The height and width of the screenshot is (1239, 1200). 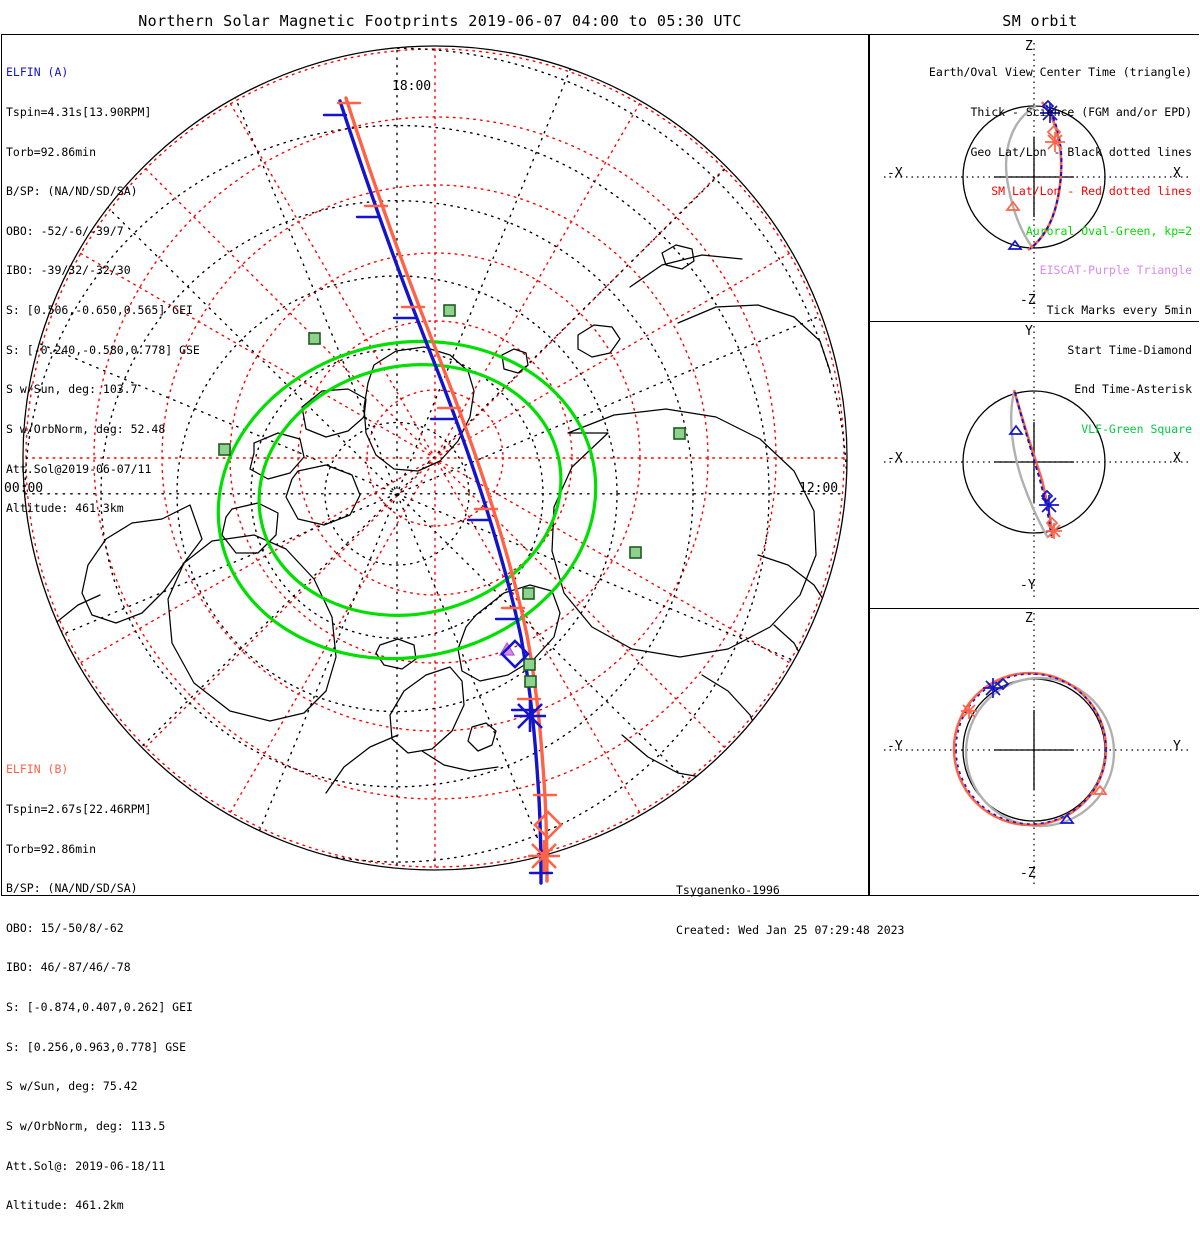 I want to click on elfin-b-ibo: IBO: 46/-87/46/-78, so click(x=68, y=967).